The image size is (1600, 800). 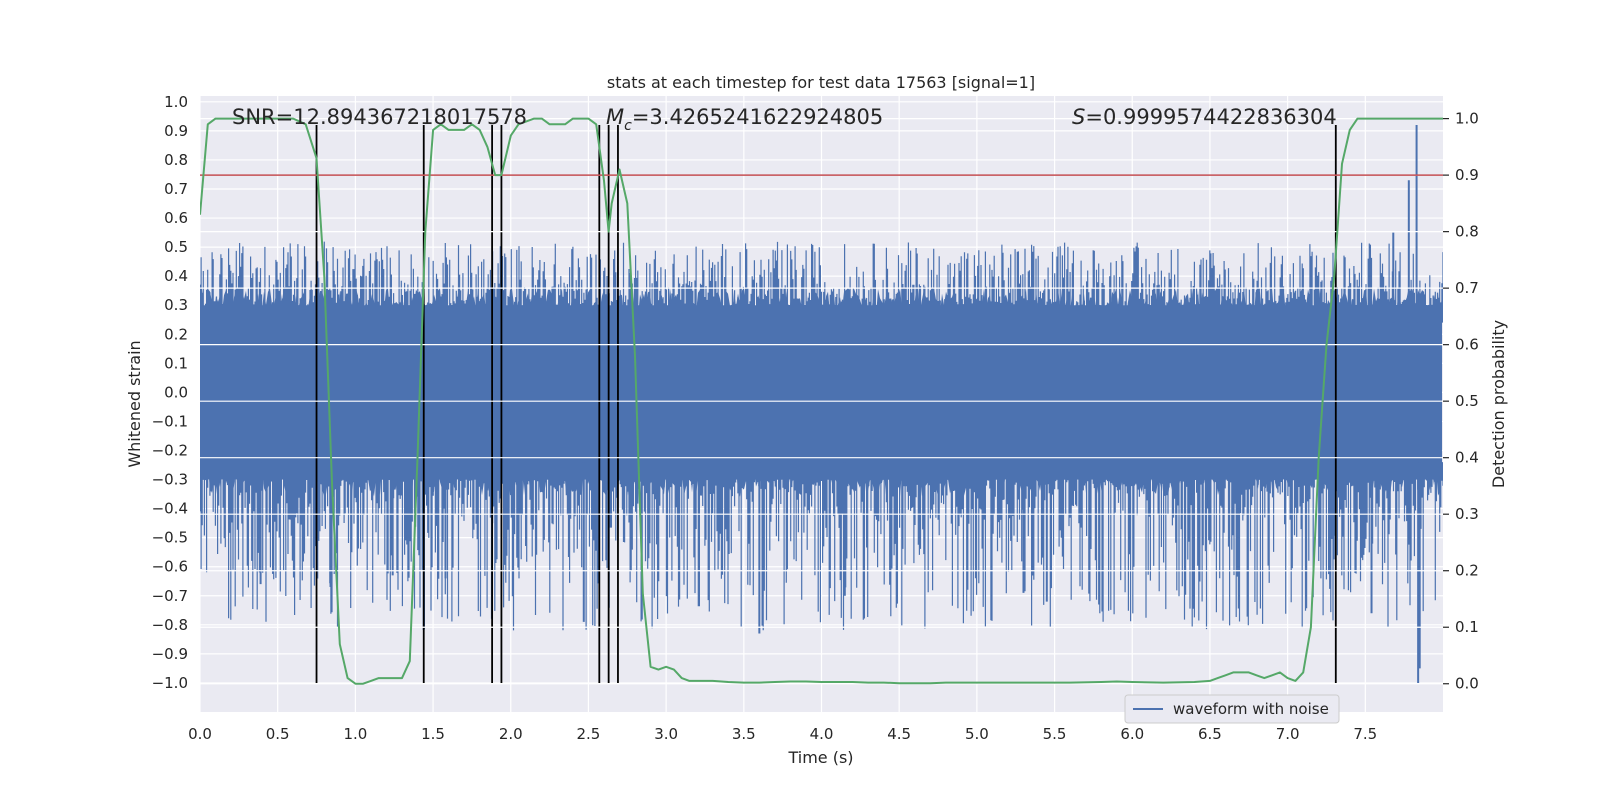 I want to click on y-left-tick-label: −0.3, so click(x=170, y=480).